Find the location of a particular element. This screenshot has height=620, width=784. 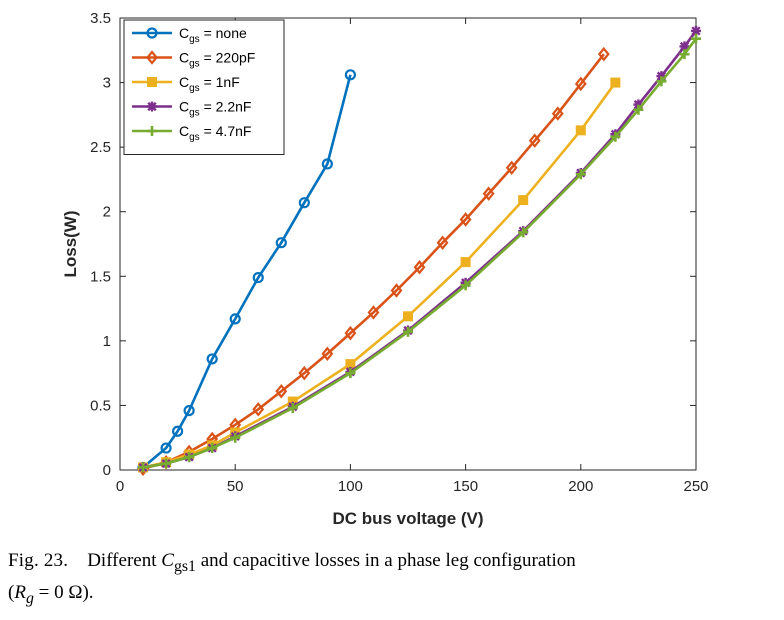

caption-prefix: Fig. 23. is located at coordinates (38, 560).